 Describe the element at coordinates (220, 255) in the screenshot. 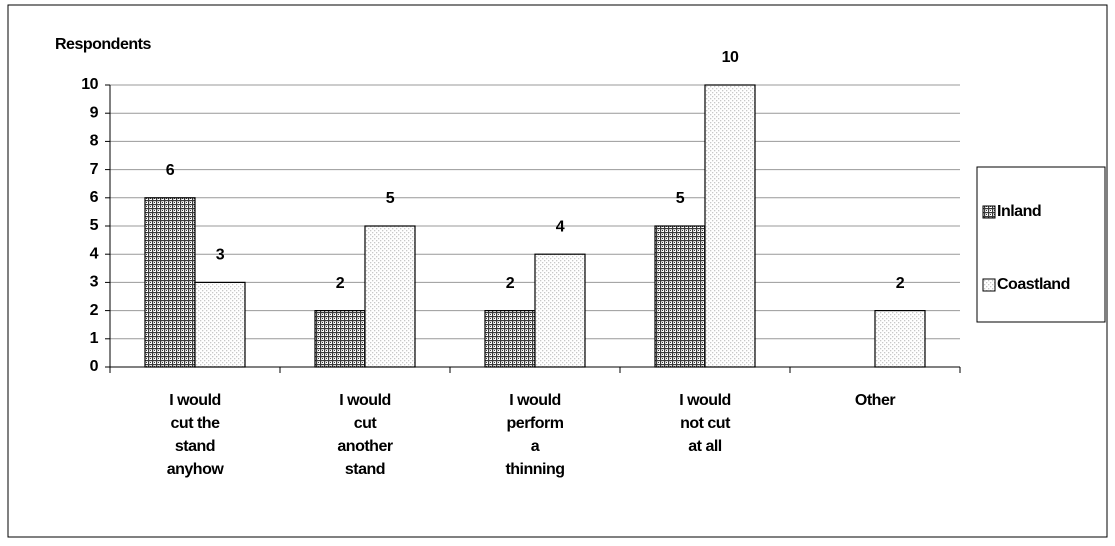

I see `data-label: 3` at that location.